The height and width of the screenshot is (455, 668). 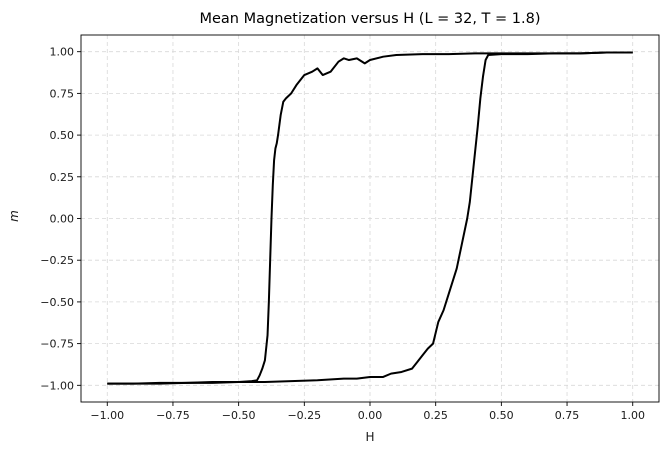 I want to click on x-tick-label: 0.75, so click(x=567, y=415).